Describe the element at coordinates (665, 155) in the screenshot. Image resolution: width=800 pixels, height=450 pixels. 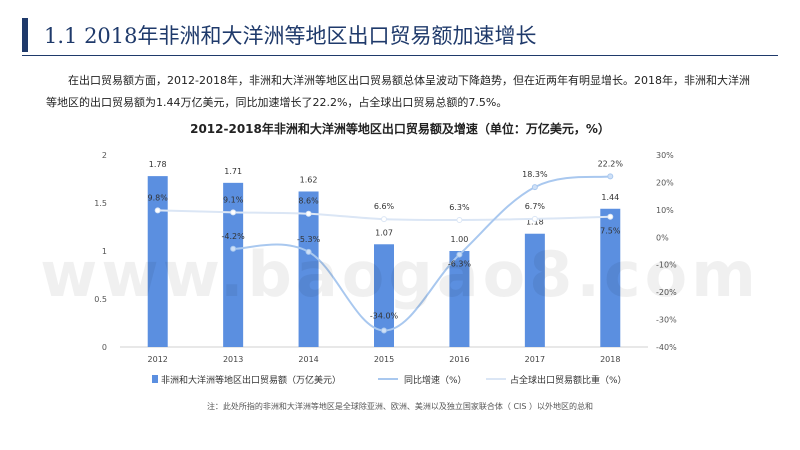
I see `right-axis-tick-label: 30%` at that location.